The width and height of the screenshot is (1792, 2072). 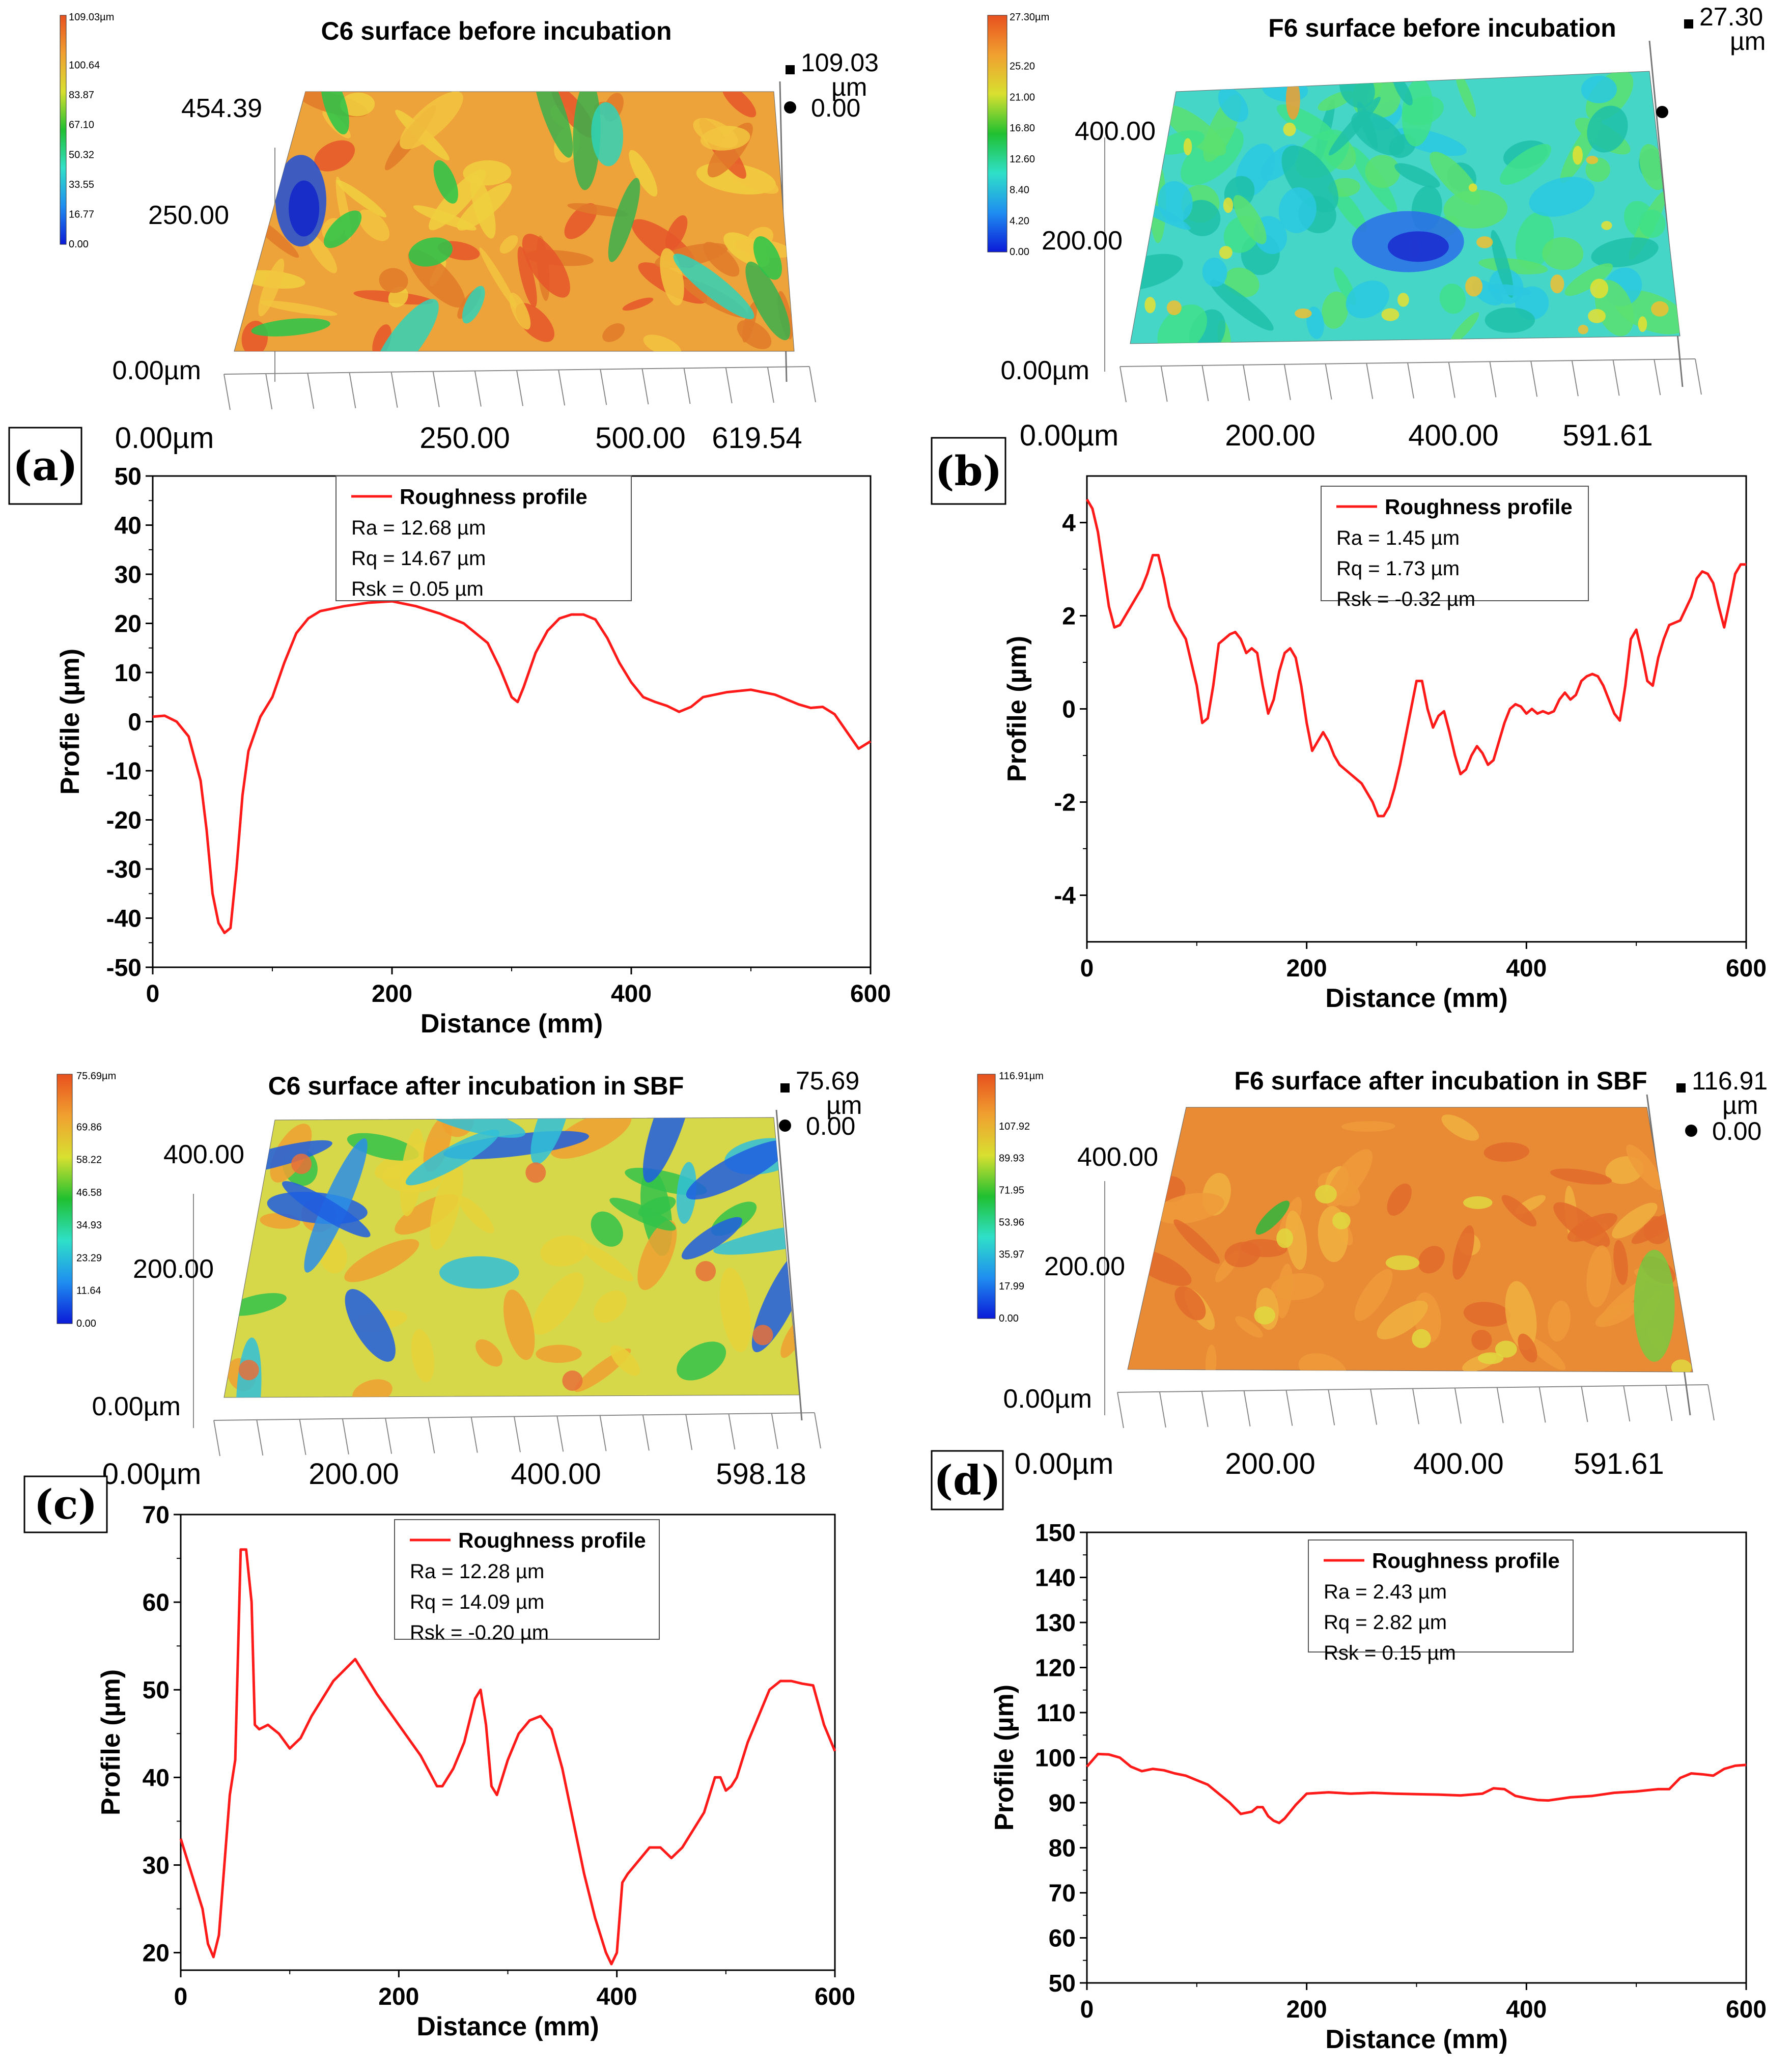 What do you see at coordinates (188, 215) in the screenshot?
I see `surface-y-tick: 250.00` at bounding box center [188, 215].